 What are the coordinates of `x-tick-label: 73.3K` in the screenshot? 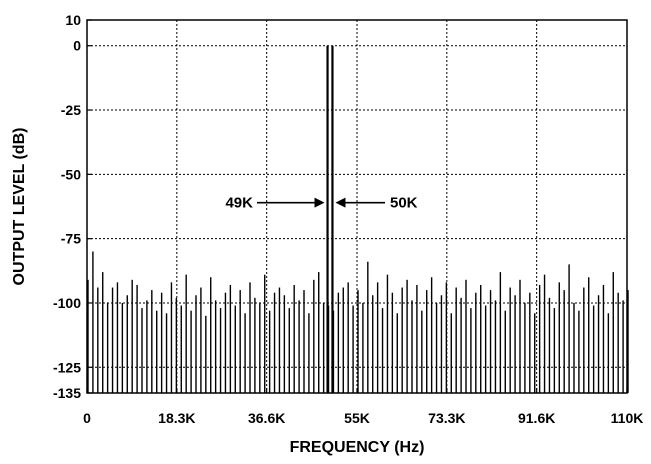 It's located at (446, 418).